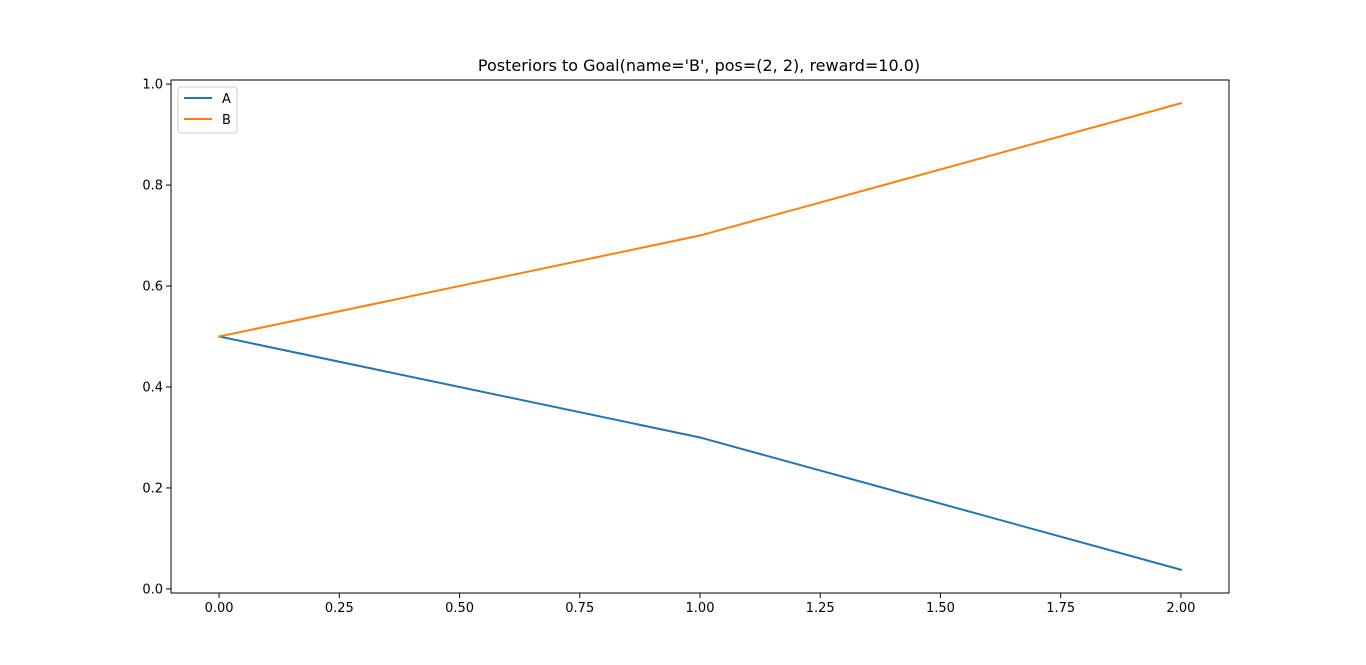  Describe the element at coordinates (152, 589) in the screenshot. I see `y-tick-label: 0.0` at that location.